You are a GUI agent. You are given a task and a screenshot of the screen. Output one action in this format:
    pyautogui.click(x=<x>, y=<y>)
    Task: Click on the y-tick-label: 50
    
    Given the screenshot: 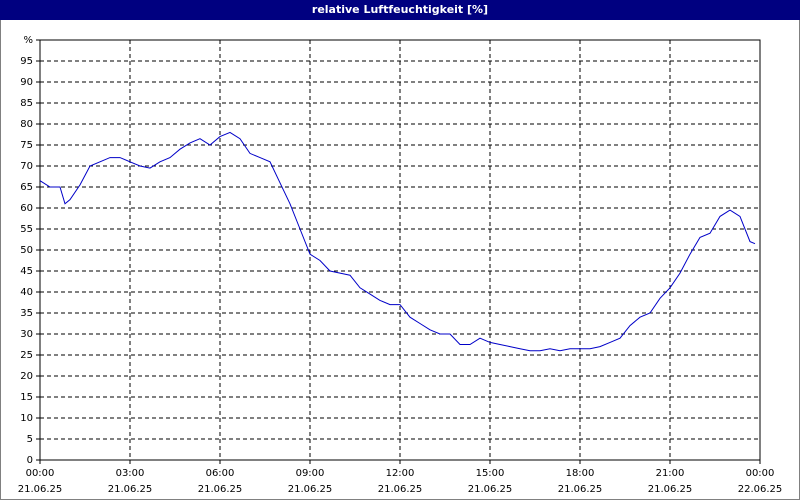 What is the action you would take?
    pyautogui.click(x=26, y=250)
    